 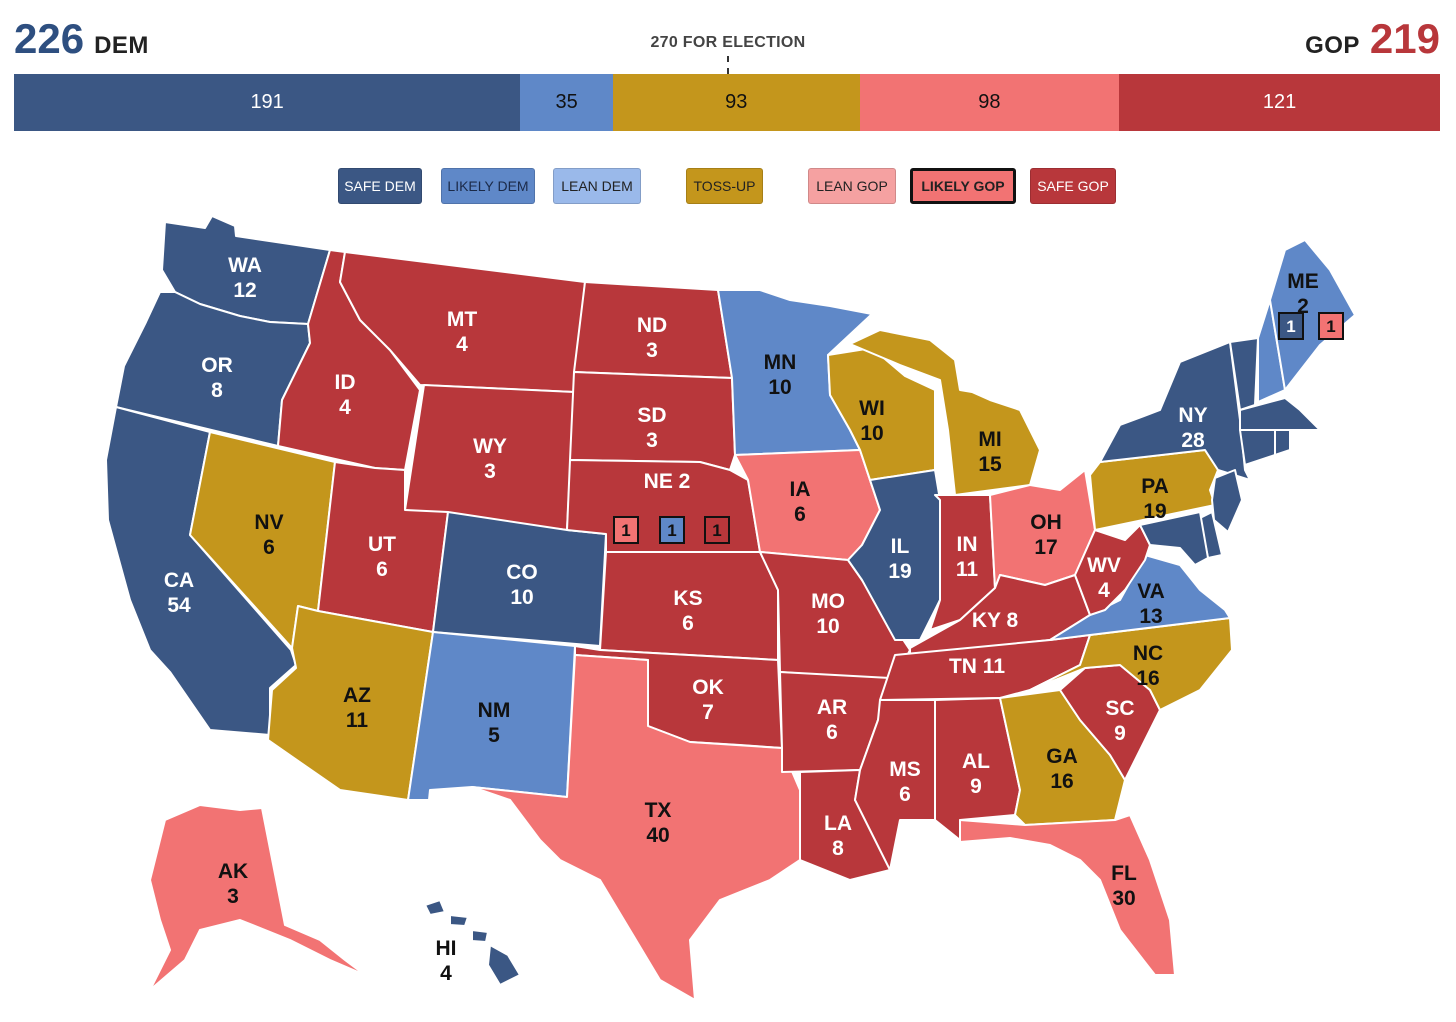 What do you see at coordinates (121, 45) in the screenshot?
I see `dem-label: DEM` at bounding box center [121, 45].